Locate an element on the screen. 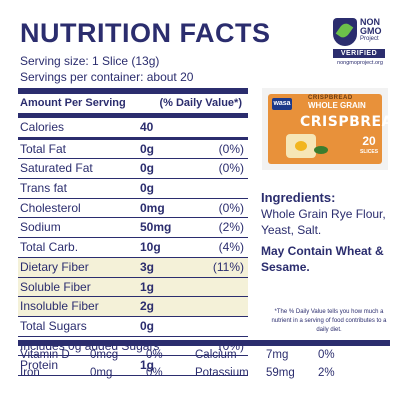 The width and height of the screenshot is (400, 400). header-amount: Amount Per Serving is located at coordinates (73, 103).